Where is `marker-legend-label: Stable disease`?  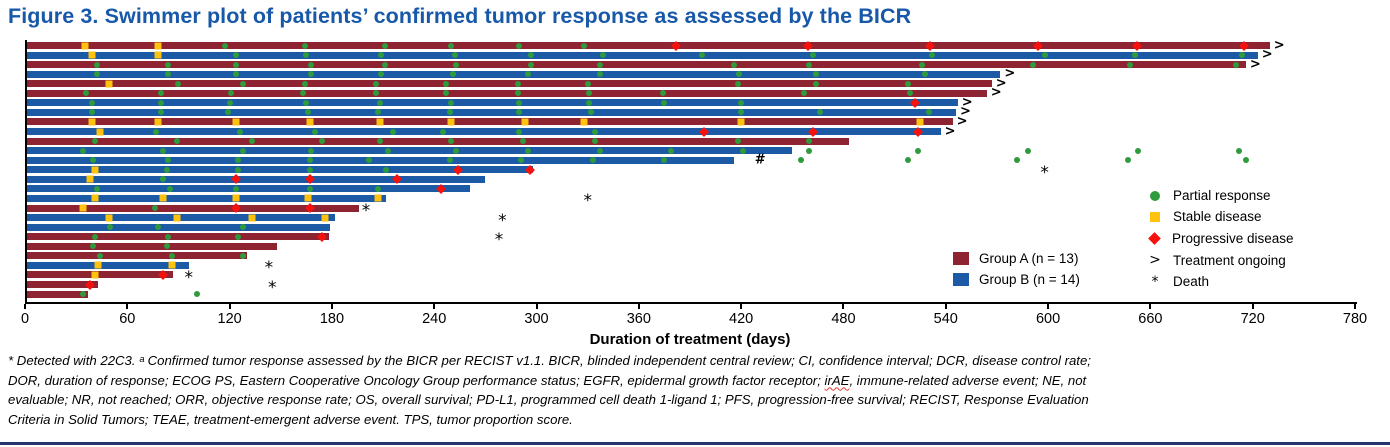 marker-legend-label: Stable disease is located at coordinates (1217, 217).